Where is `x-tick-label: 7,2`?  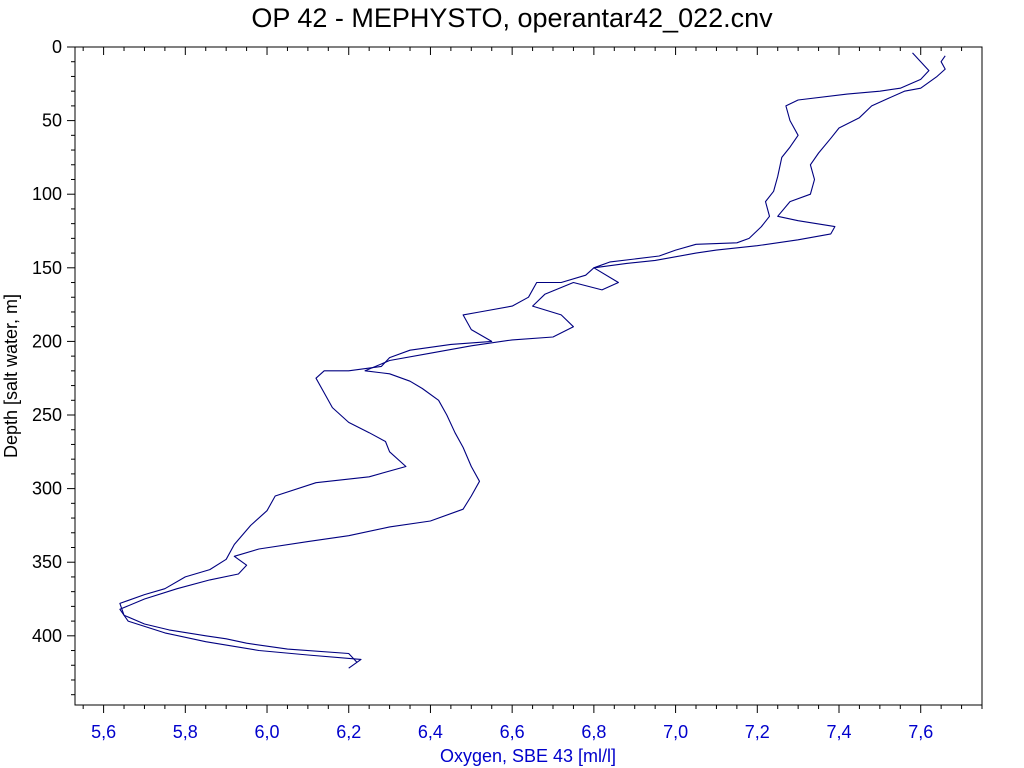
x-tick-label: 7,2 is located at coordinates (757, 732).